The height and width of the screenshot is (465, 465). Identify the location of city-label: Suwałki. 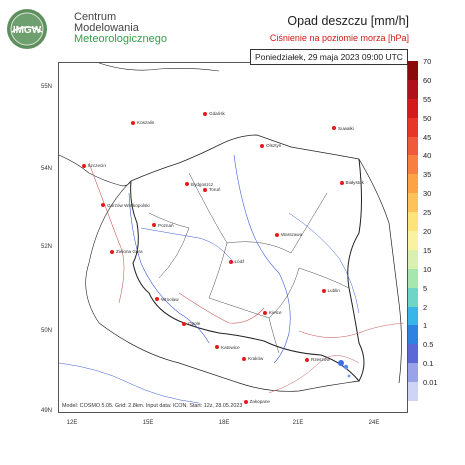
(346, 128).